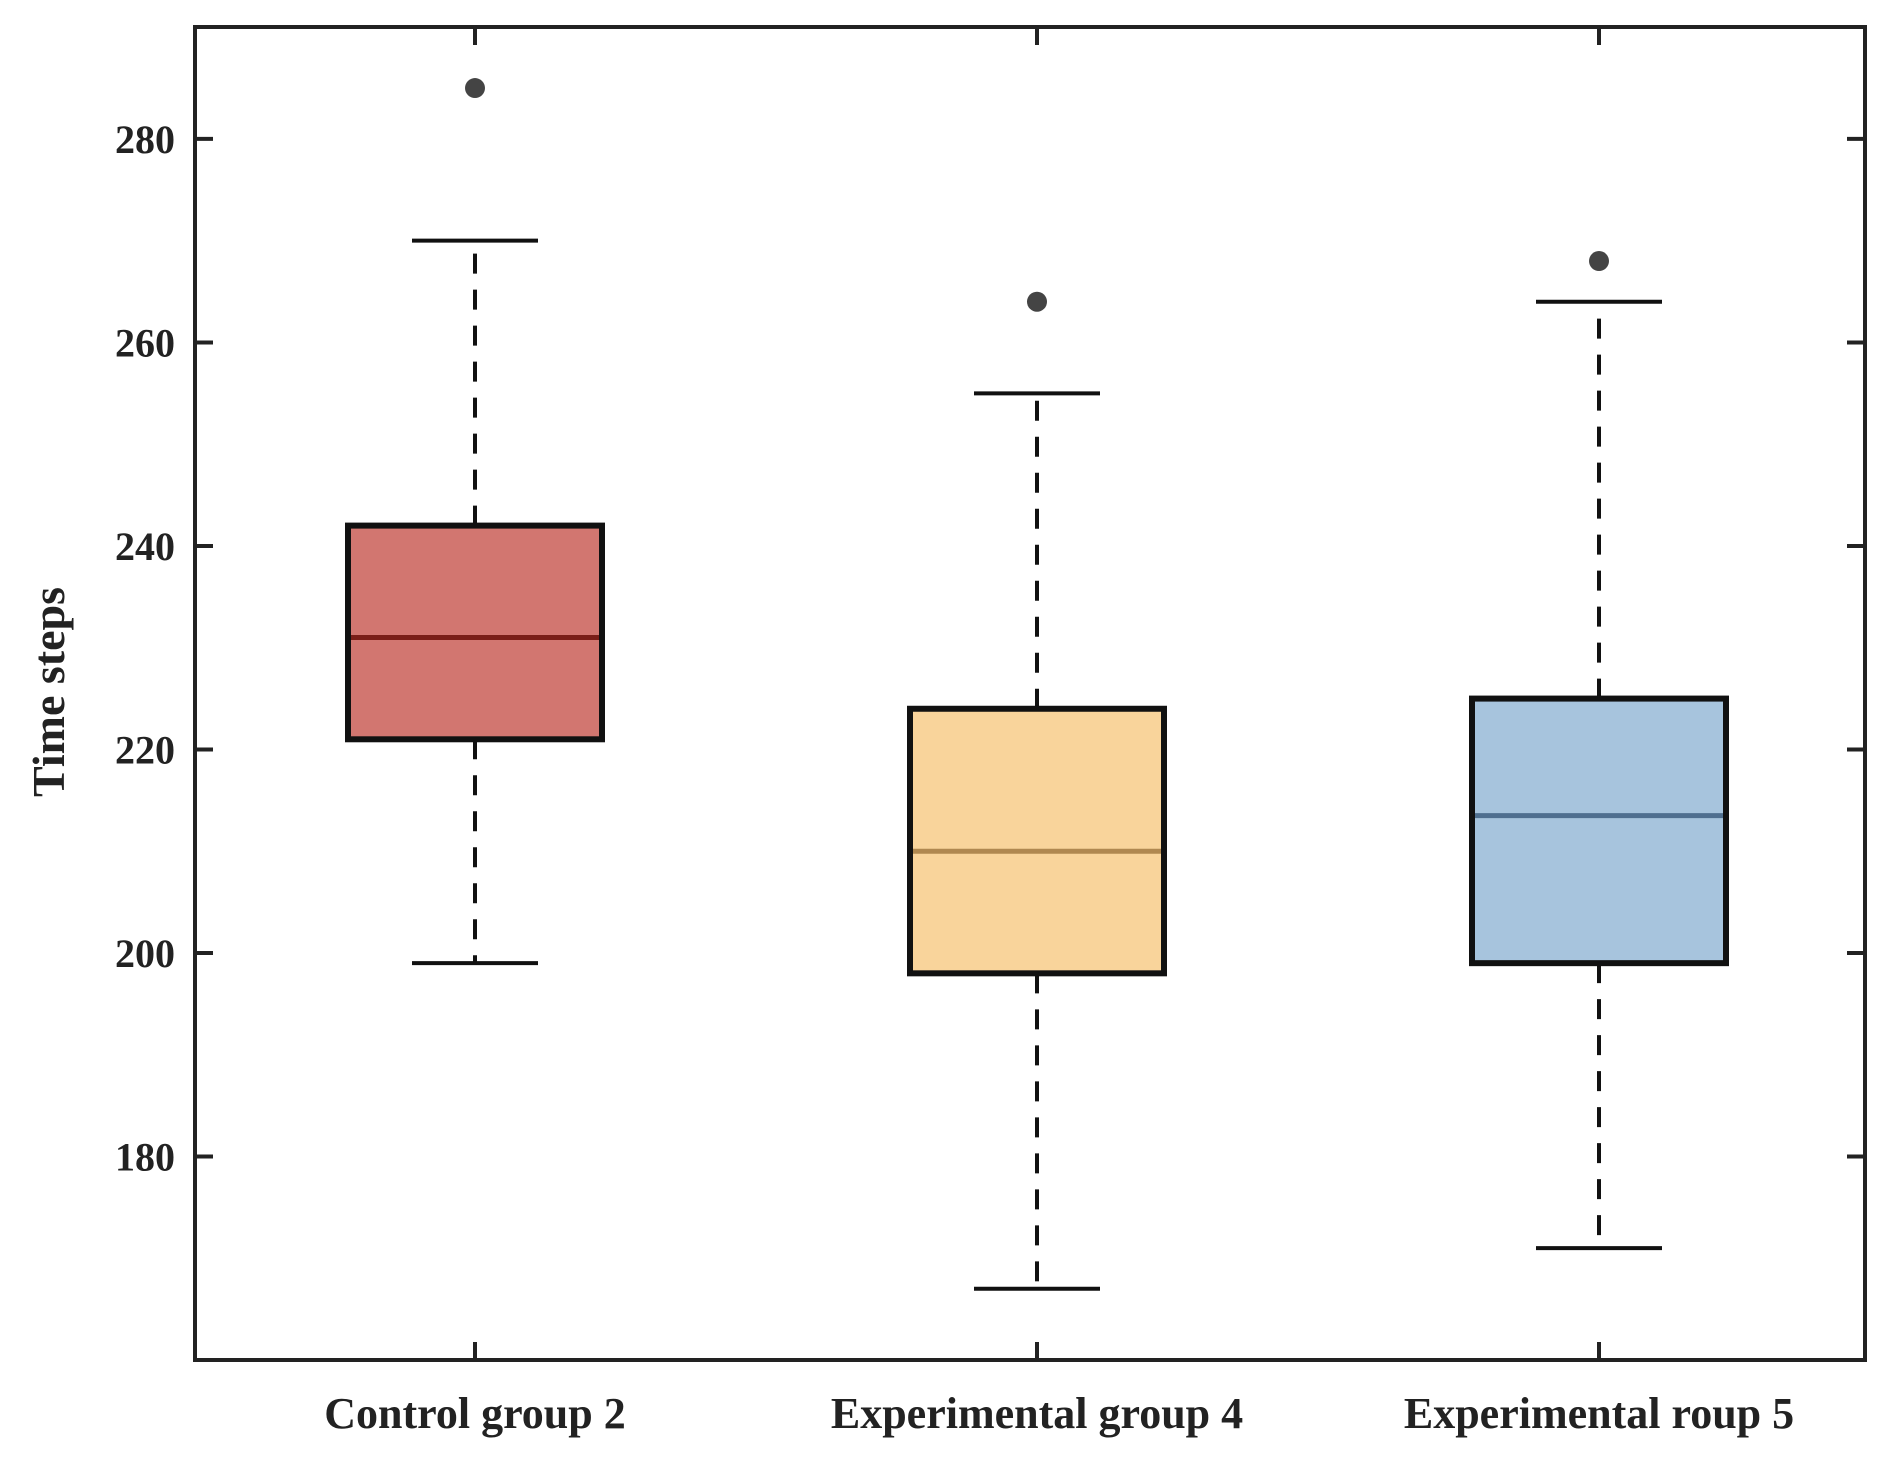 The width and height of the screenshot is (1904, 1464). What do you see at coordinates (145, 139) in the screenshot?
I see `y-tick-label: 280` at bounding box center [145, 139].